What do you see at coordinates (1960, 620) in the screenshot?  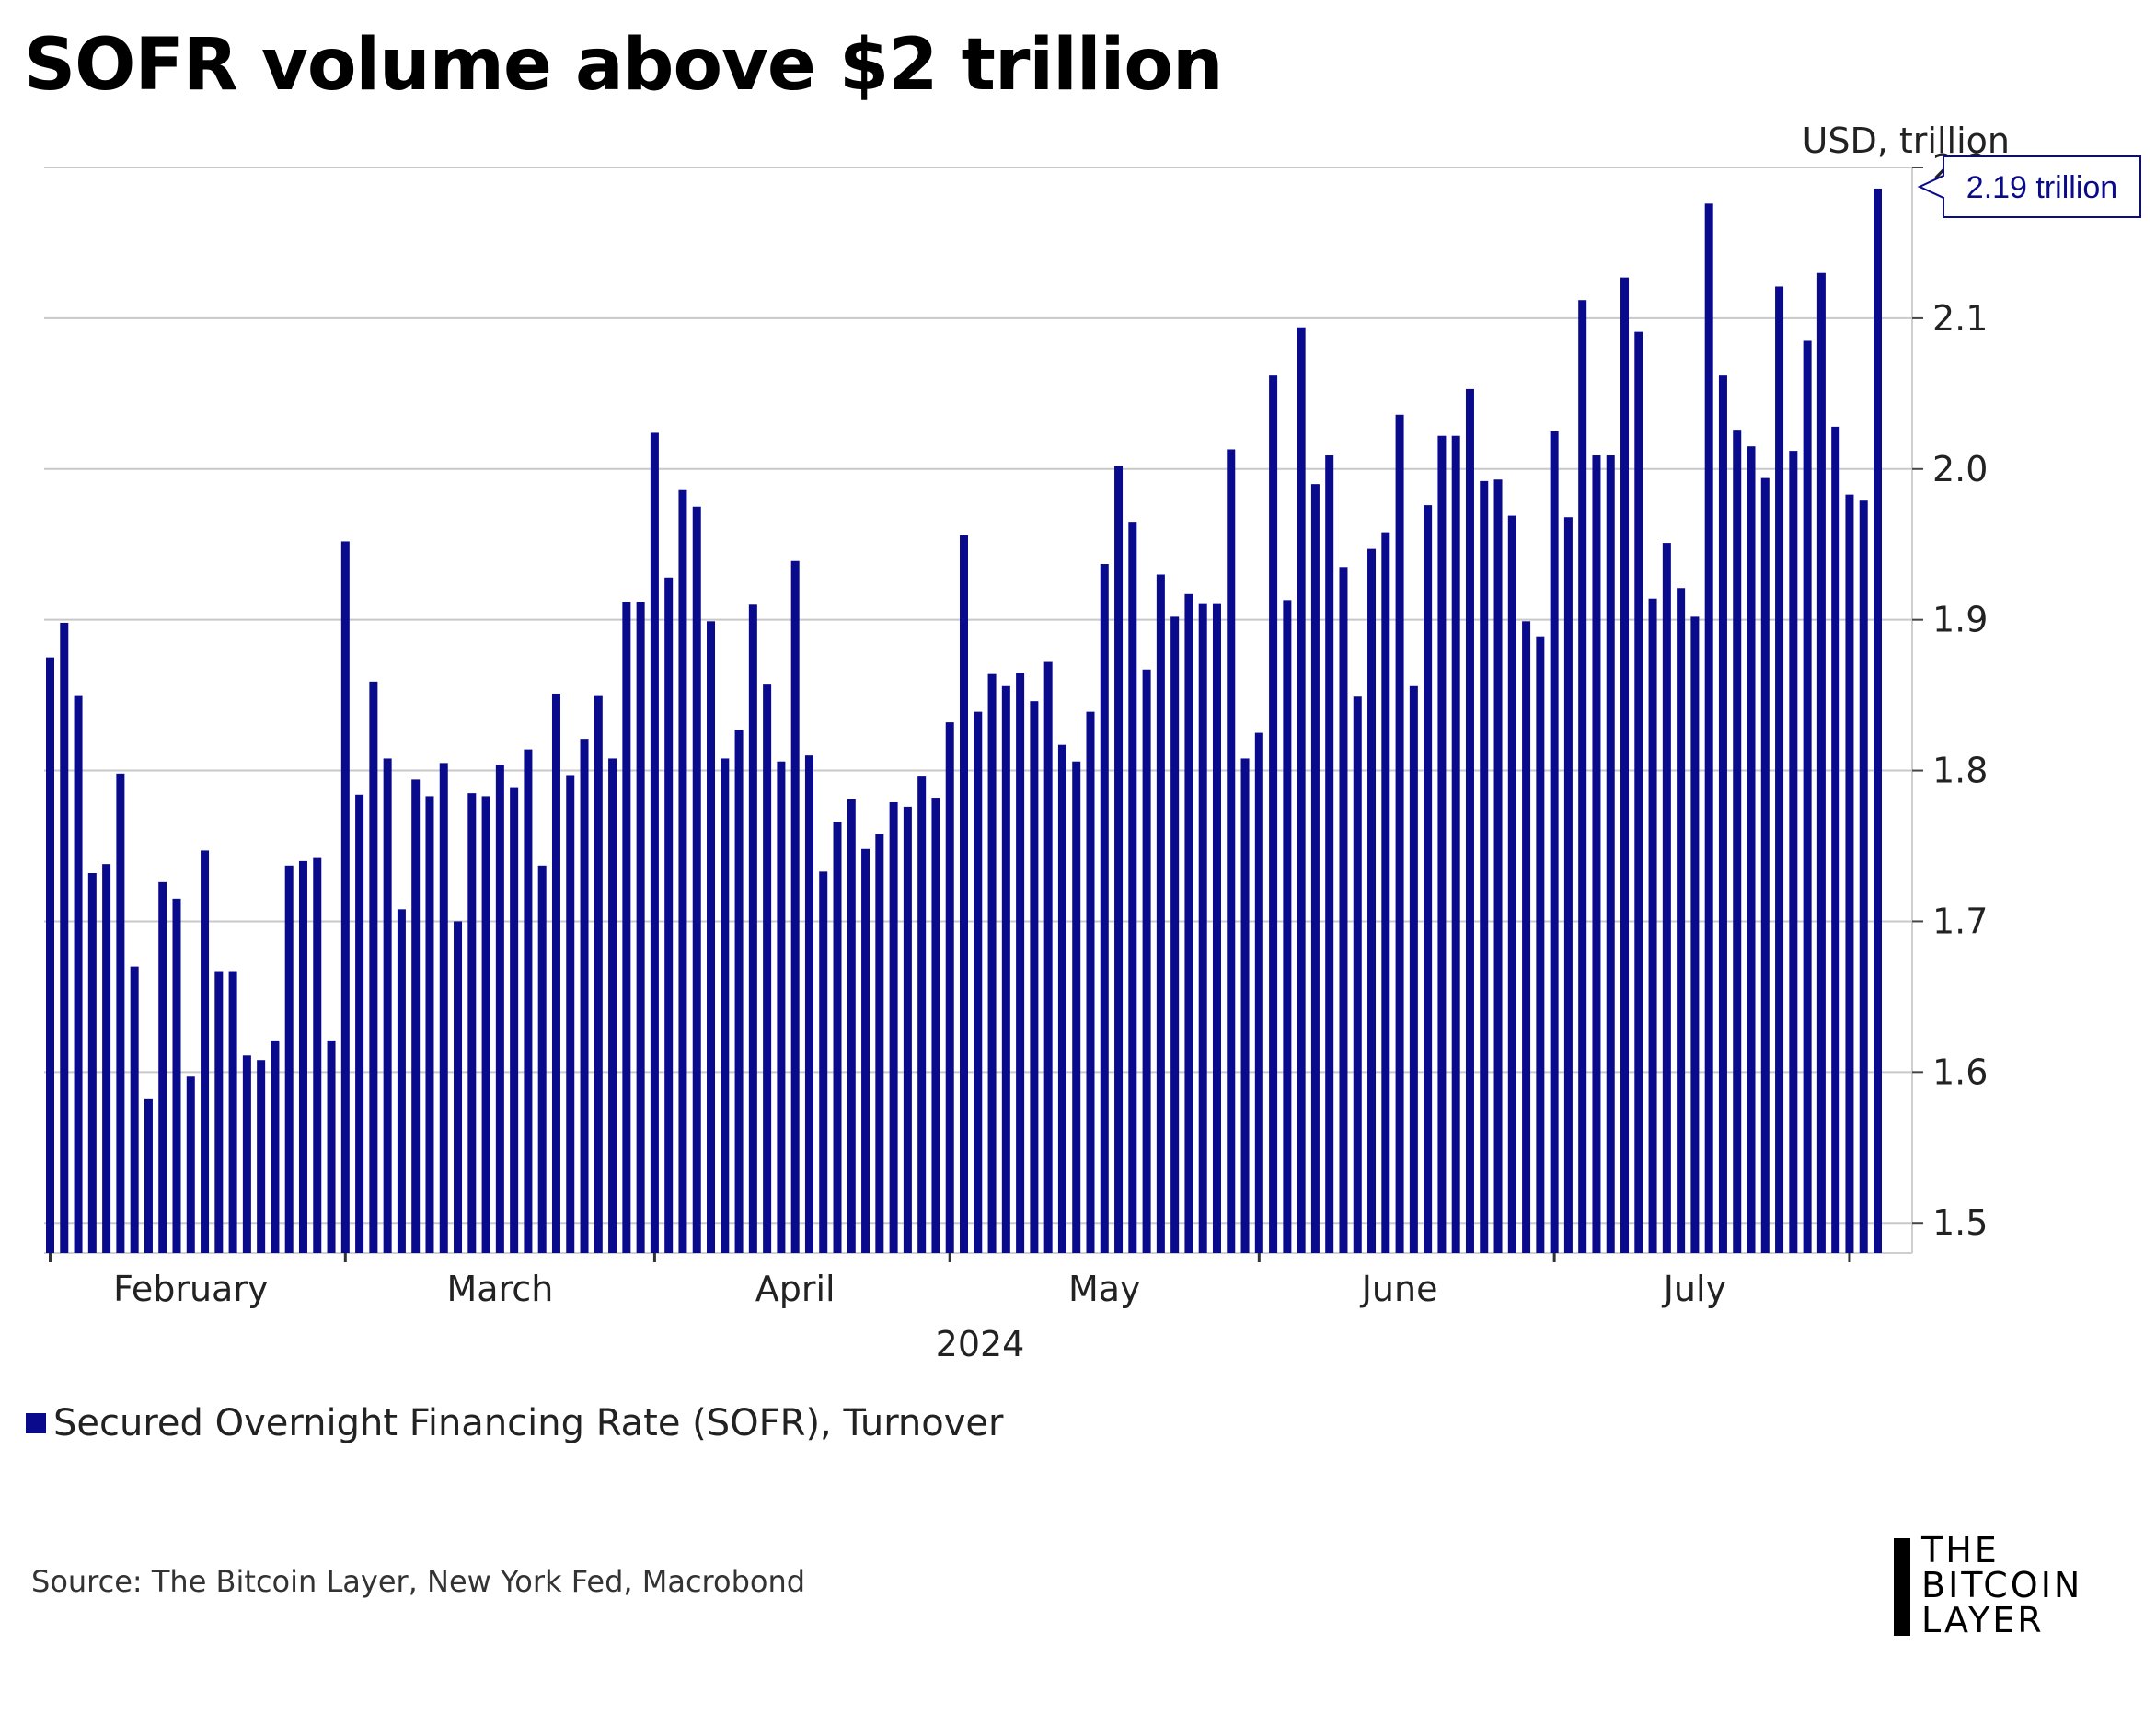 I see `y-tick-label: 1.9` at bounding box center [1960, 620].